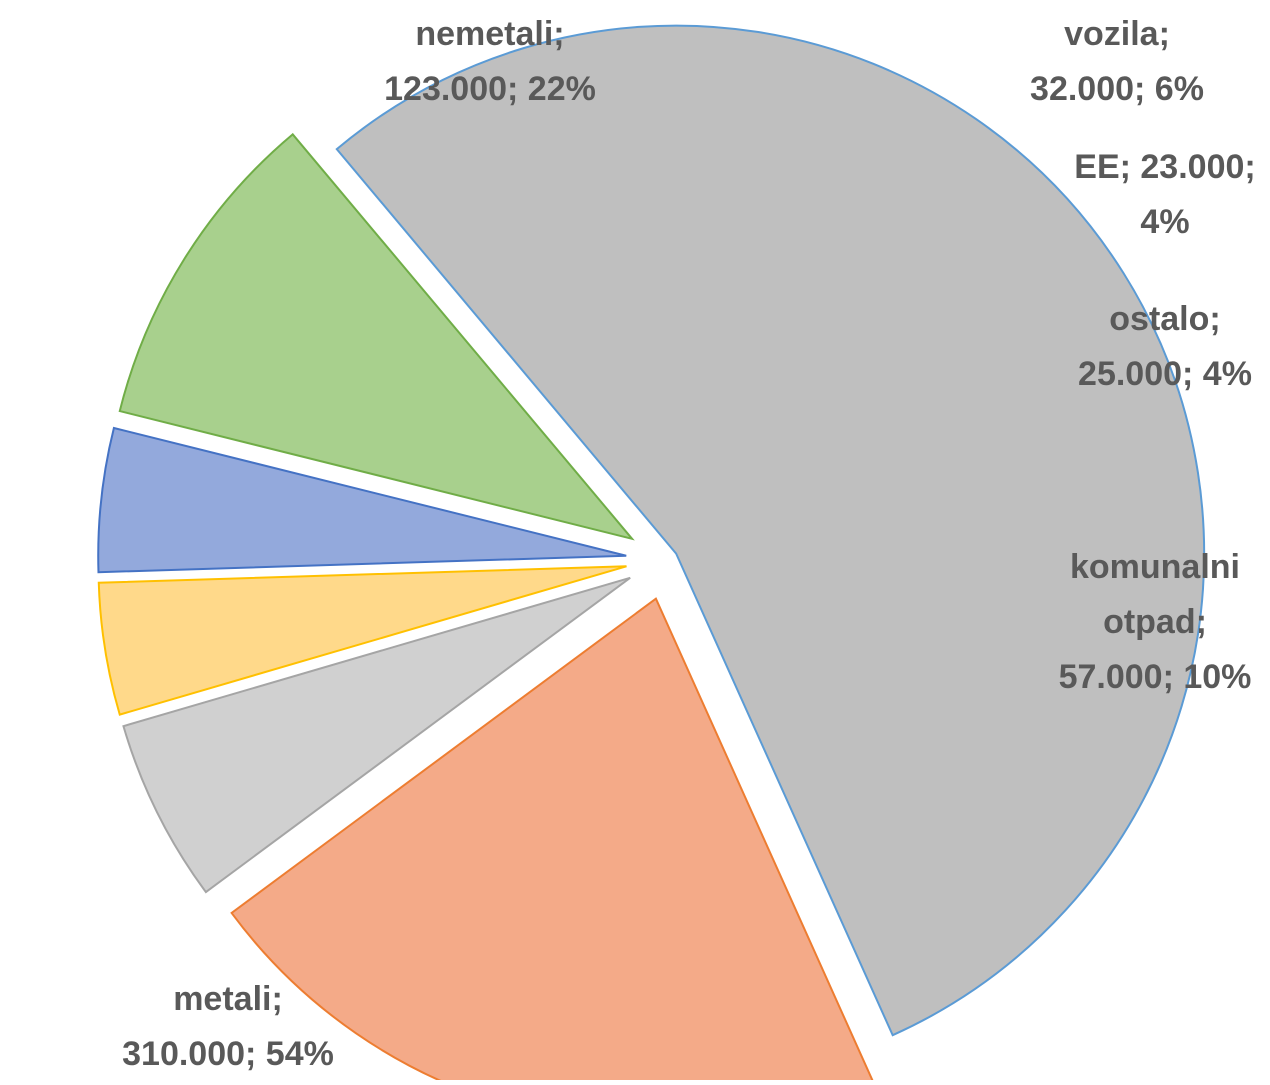 The height and width of the screenshot is (1085, 1270). Describe the element at coordinates (376, 735) in the screenshot. I see `pie-slice-vozila` at that location.